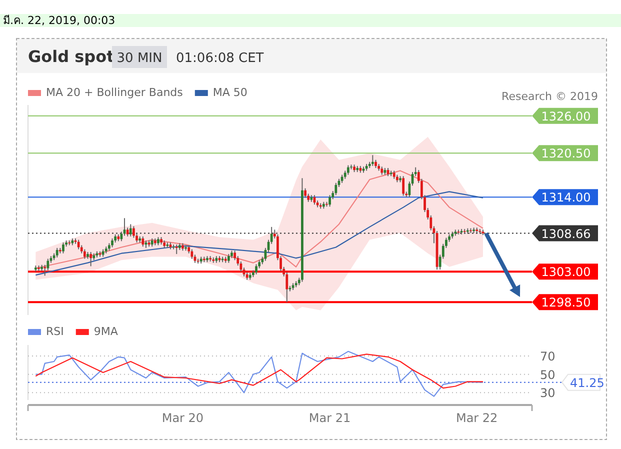 This screenshot has height=449, width=621. What do you see at coordinates (139, 58) in the screenshot?
I see `text: 30 MIN` at bounding box center [139, 58].